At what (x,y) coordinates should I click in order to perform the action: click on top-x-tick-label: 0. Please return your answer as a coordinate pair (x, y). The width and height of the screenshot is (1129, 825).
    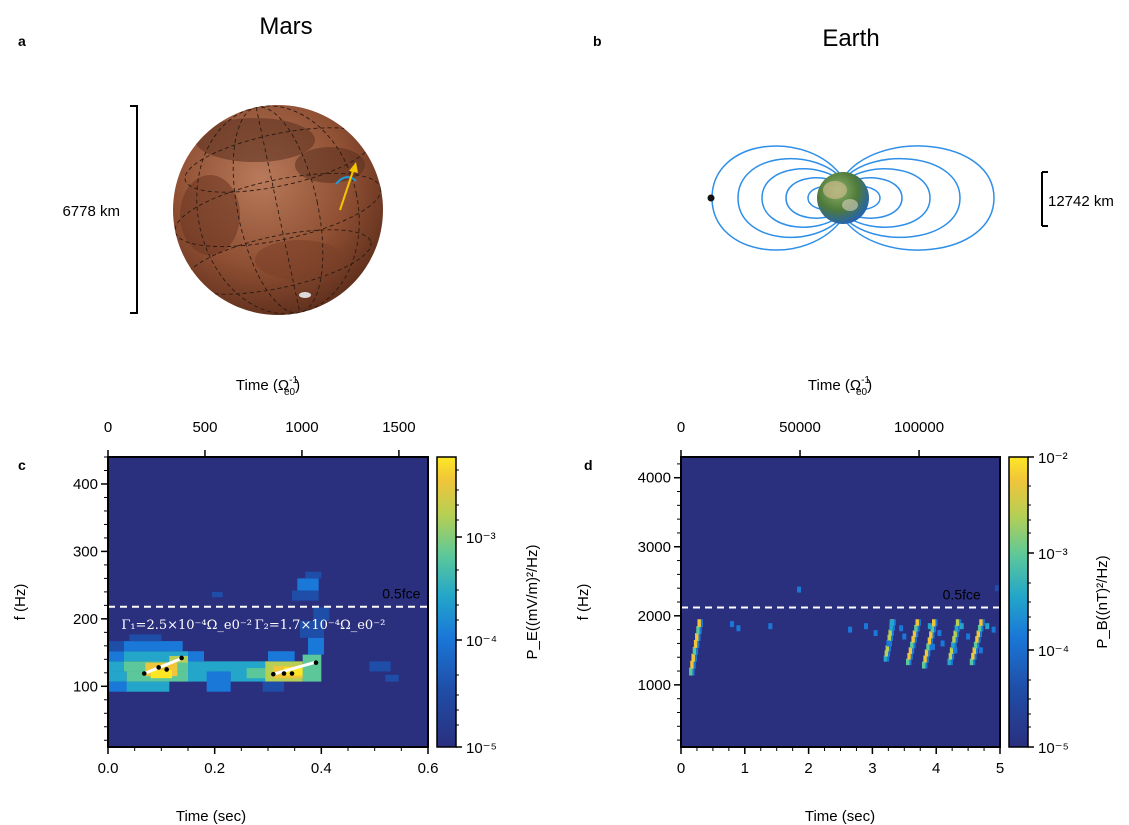
    Looking at the image, I should click on (108, 427).